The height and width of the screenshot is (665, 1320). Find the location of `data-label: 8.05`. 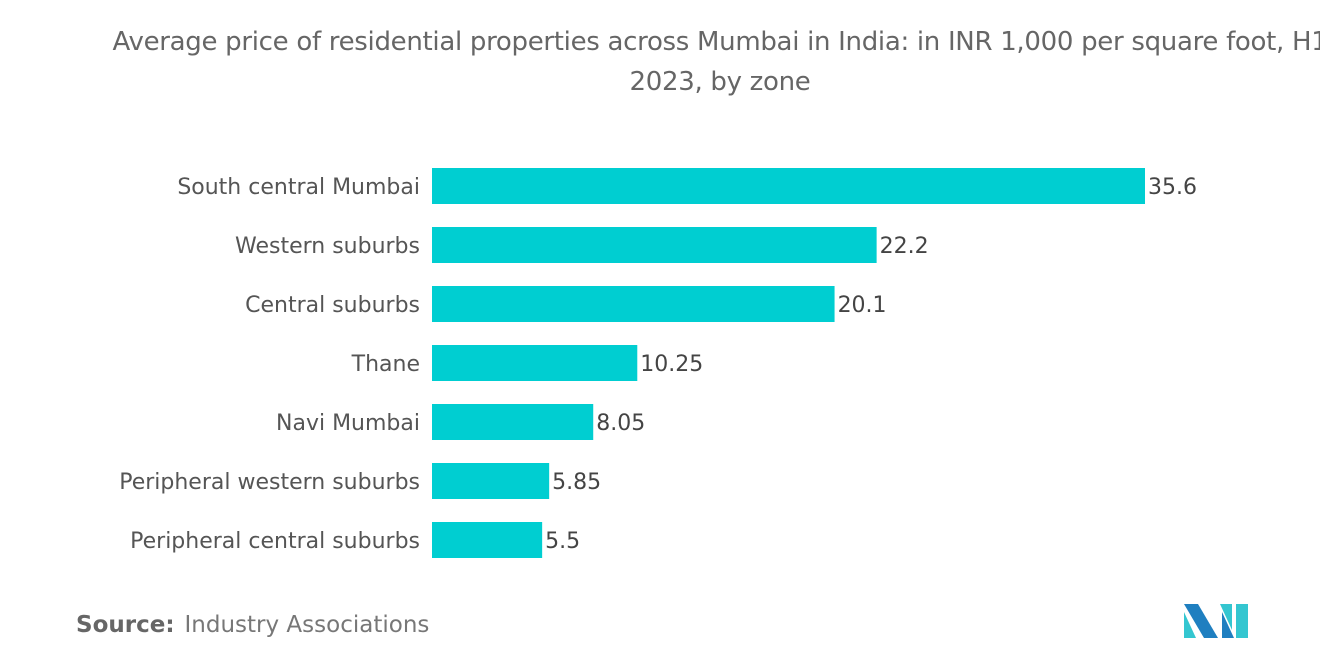

data-label: 8.05 is located at coordinates (620, 423).